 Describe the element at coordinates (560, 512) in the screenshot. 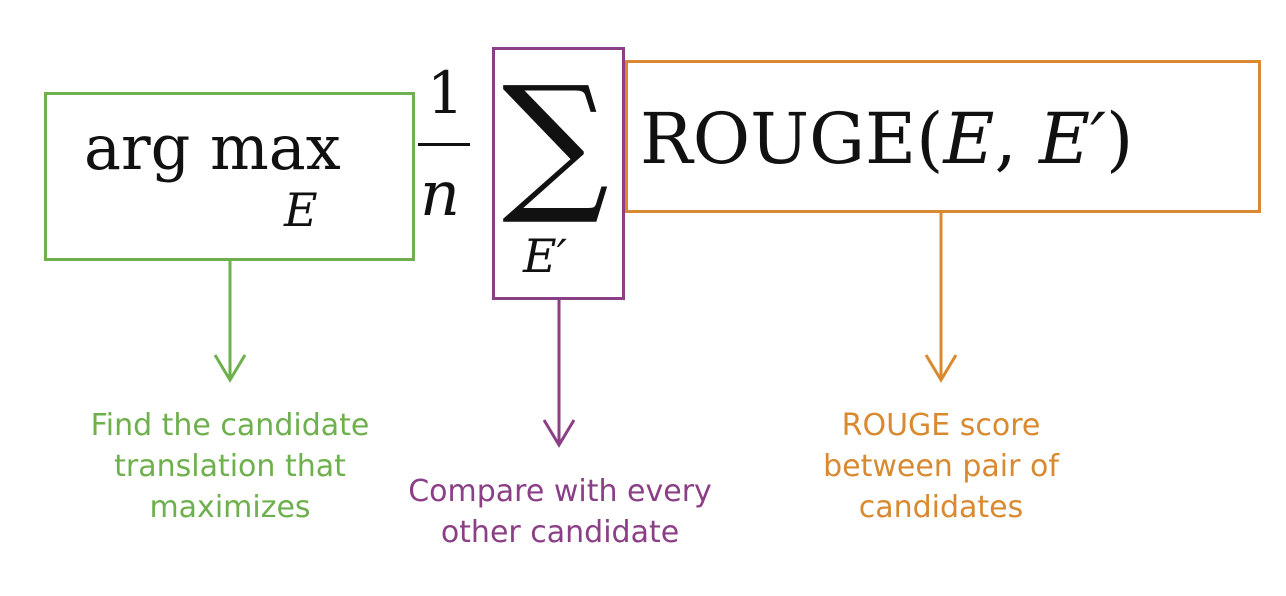

I see `sum-annotation: Compare with every other candidate` at that location.